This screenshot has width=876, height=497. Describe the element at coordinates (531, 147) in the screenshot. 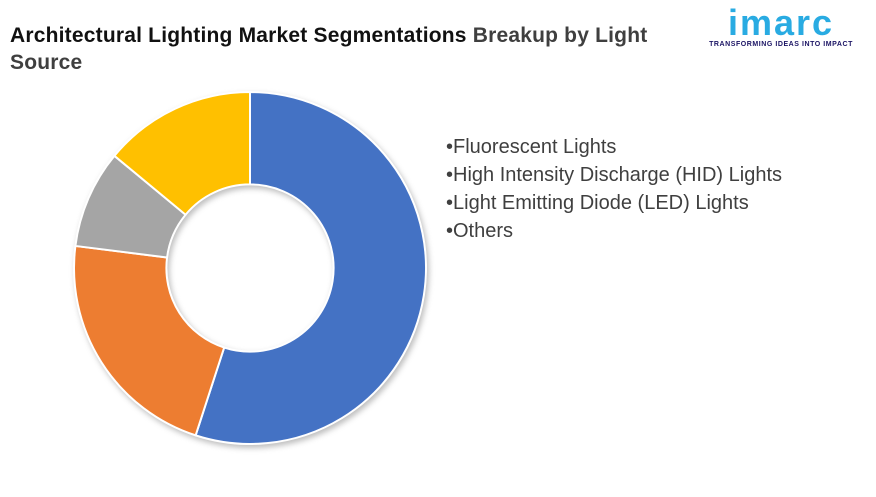

I see `legend-item: •Fluorescent Lights` at that location.